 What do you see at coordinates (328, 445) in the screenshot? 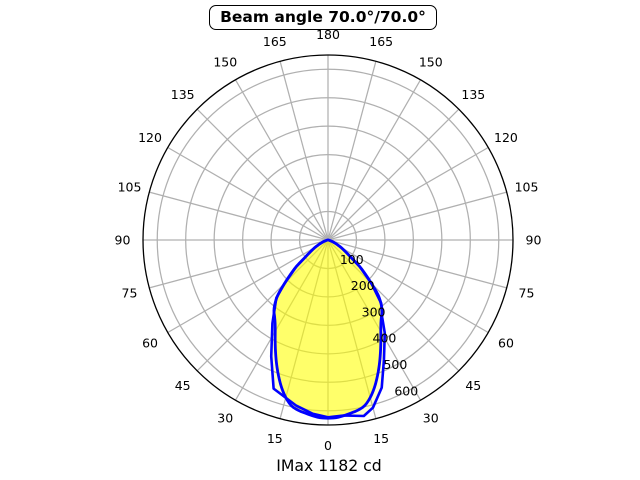
I see `angle-tick-label: 0` at bounding box center [328, 445].